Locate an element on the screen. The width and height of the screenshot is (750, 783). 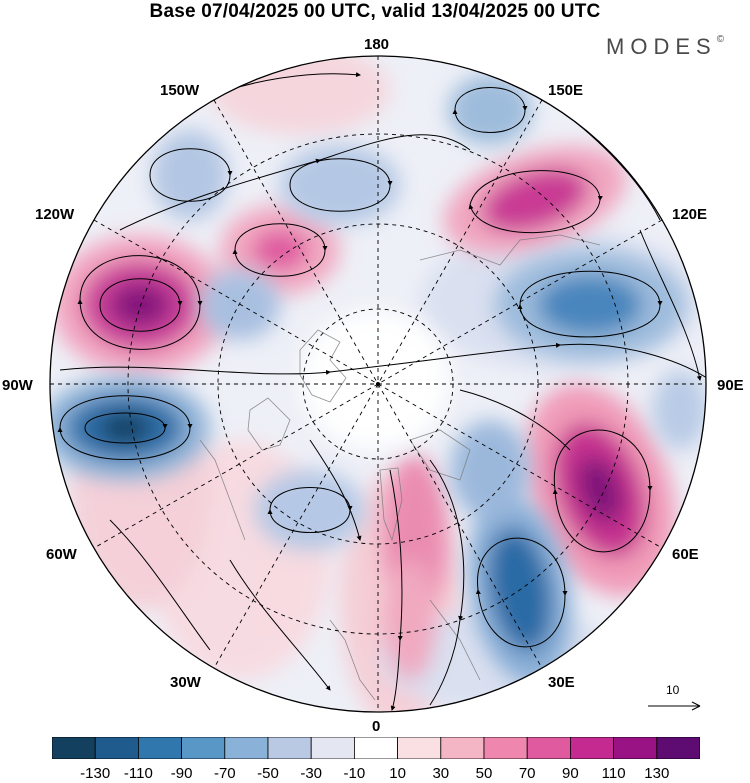
colorbar-tick-label: 10 is located at coordinates (397, 773).